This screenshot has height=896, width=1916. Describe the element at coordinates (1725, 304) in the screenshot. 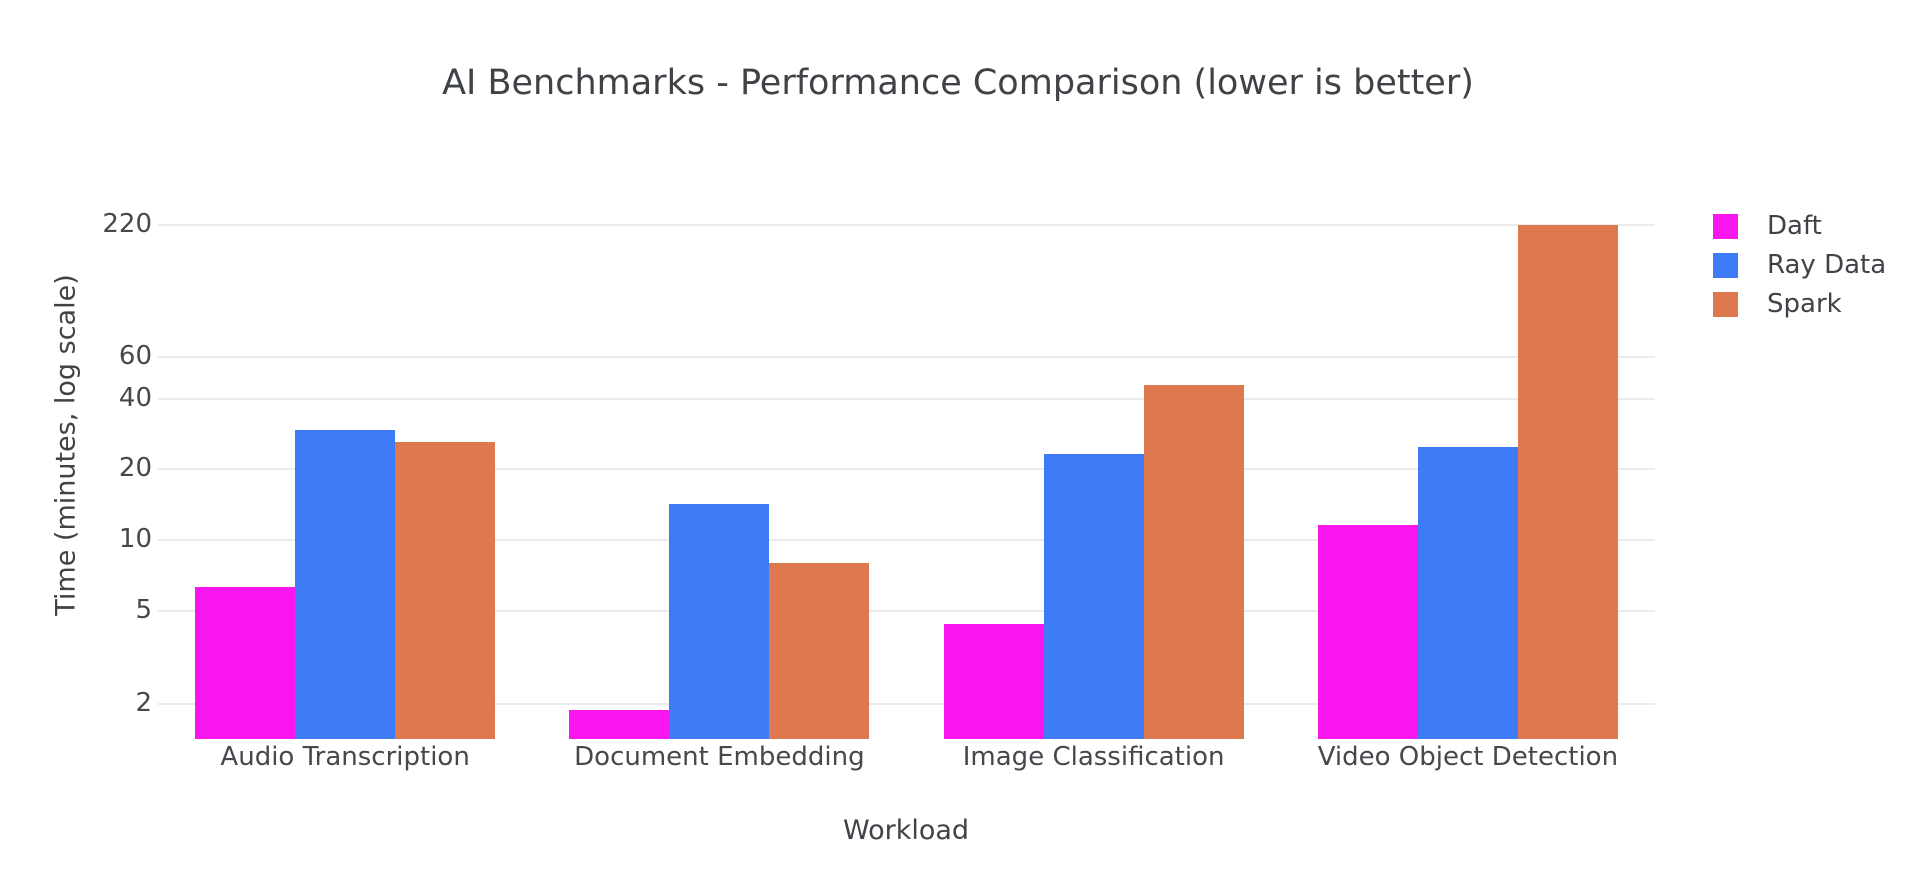

I see `legend-swatch-spark` at that location.